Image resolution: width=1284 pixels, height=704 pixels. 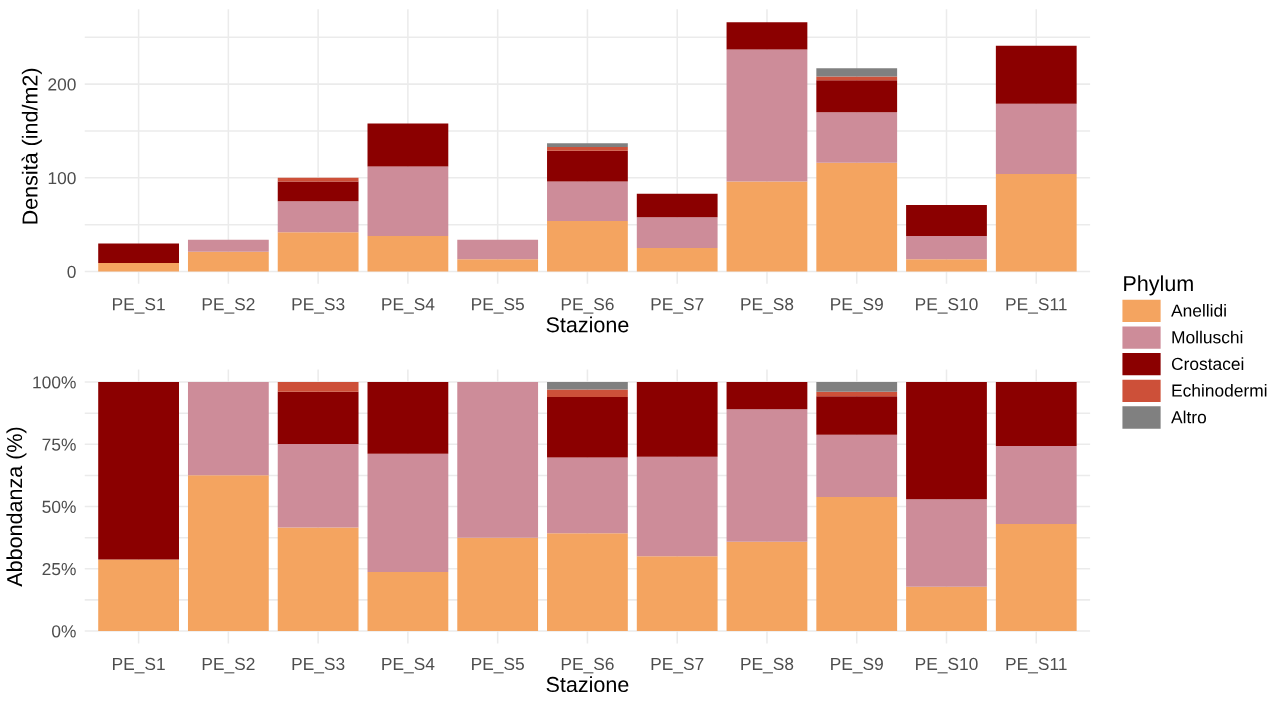 What do you see at coordinates (71, 271) in the screenshot?
I see `y-tick-label: 0` at bounding box center [71, 271].